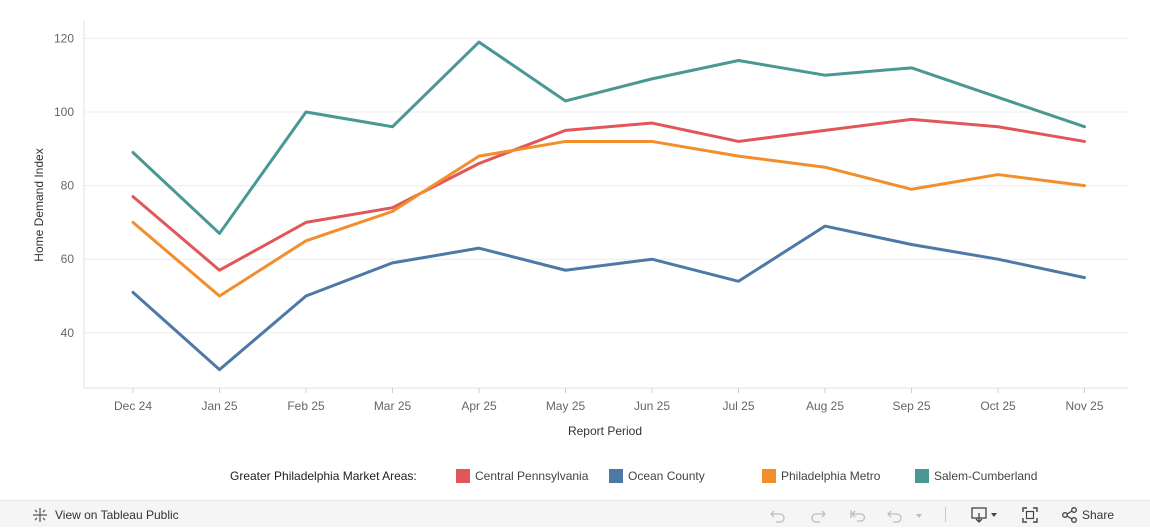 The width and height of the screenshot is (1150, 528). I want to click on refresh-button, so click(895, 515).